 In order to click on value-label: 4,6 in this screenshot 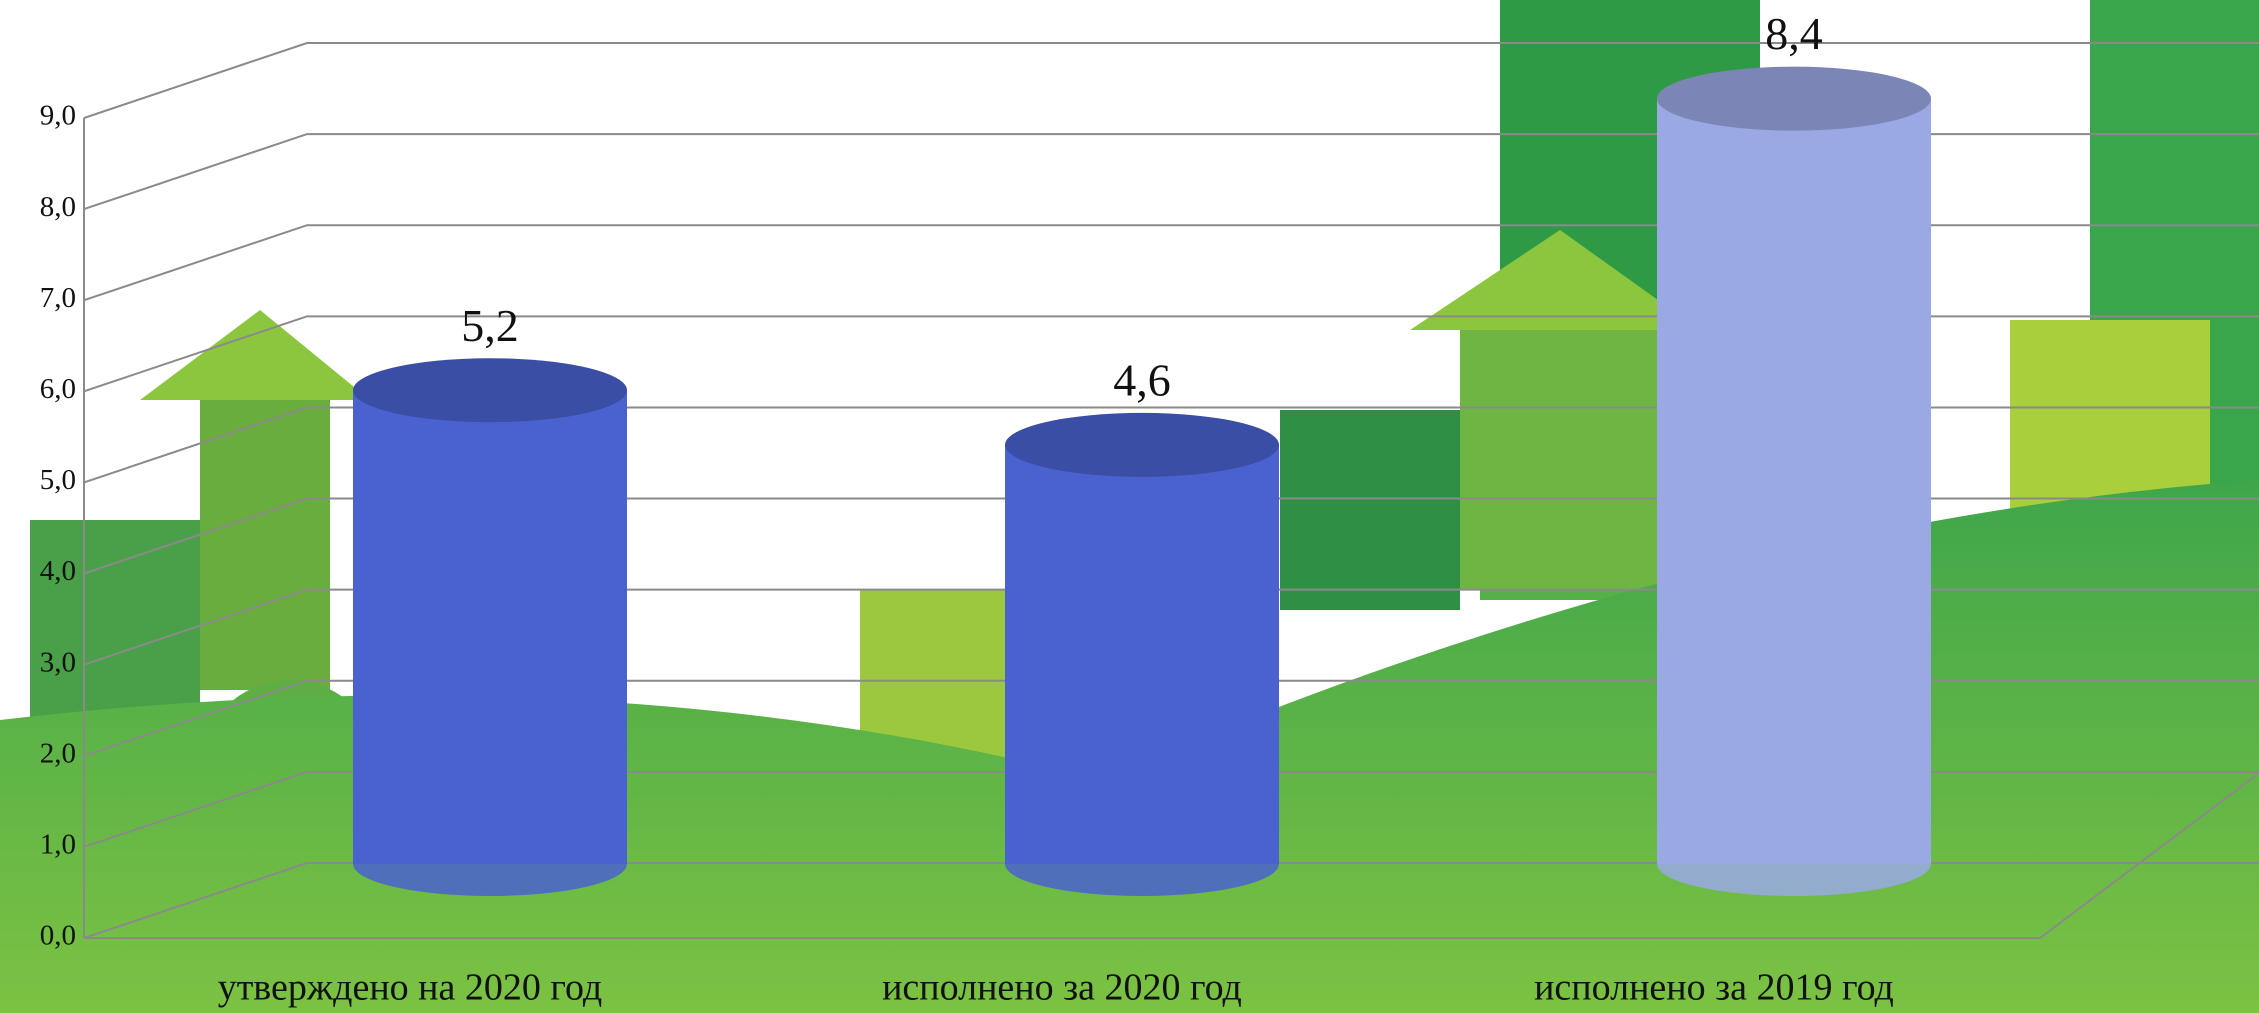, I will do `click(1142, 379)`.